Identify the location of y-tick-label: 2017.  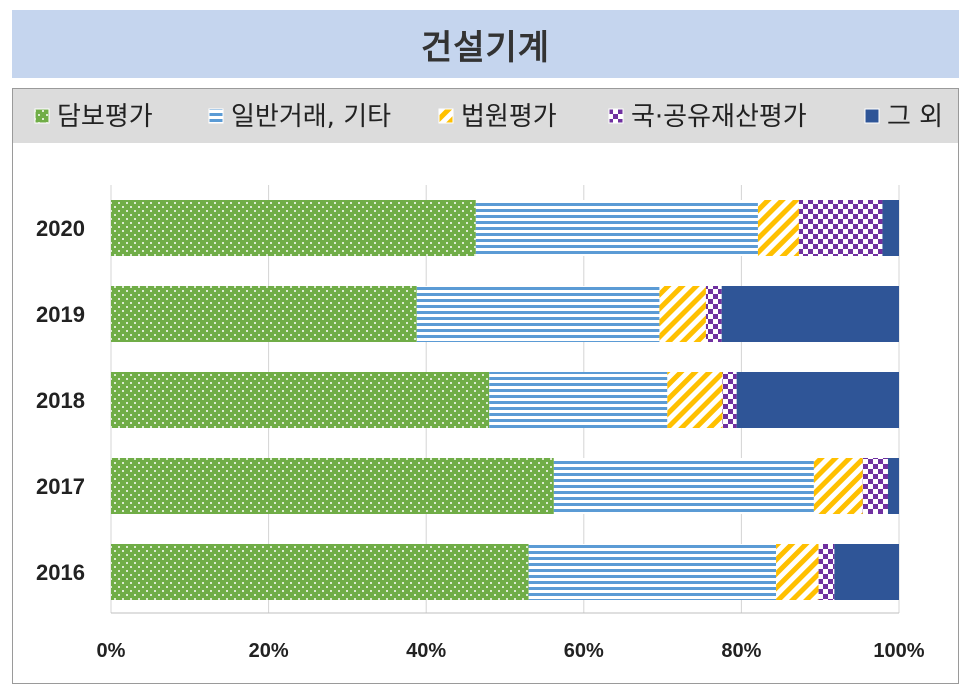
(60, 486).